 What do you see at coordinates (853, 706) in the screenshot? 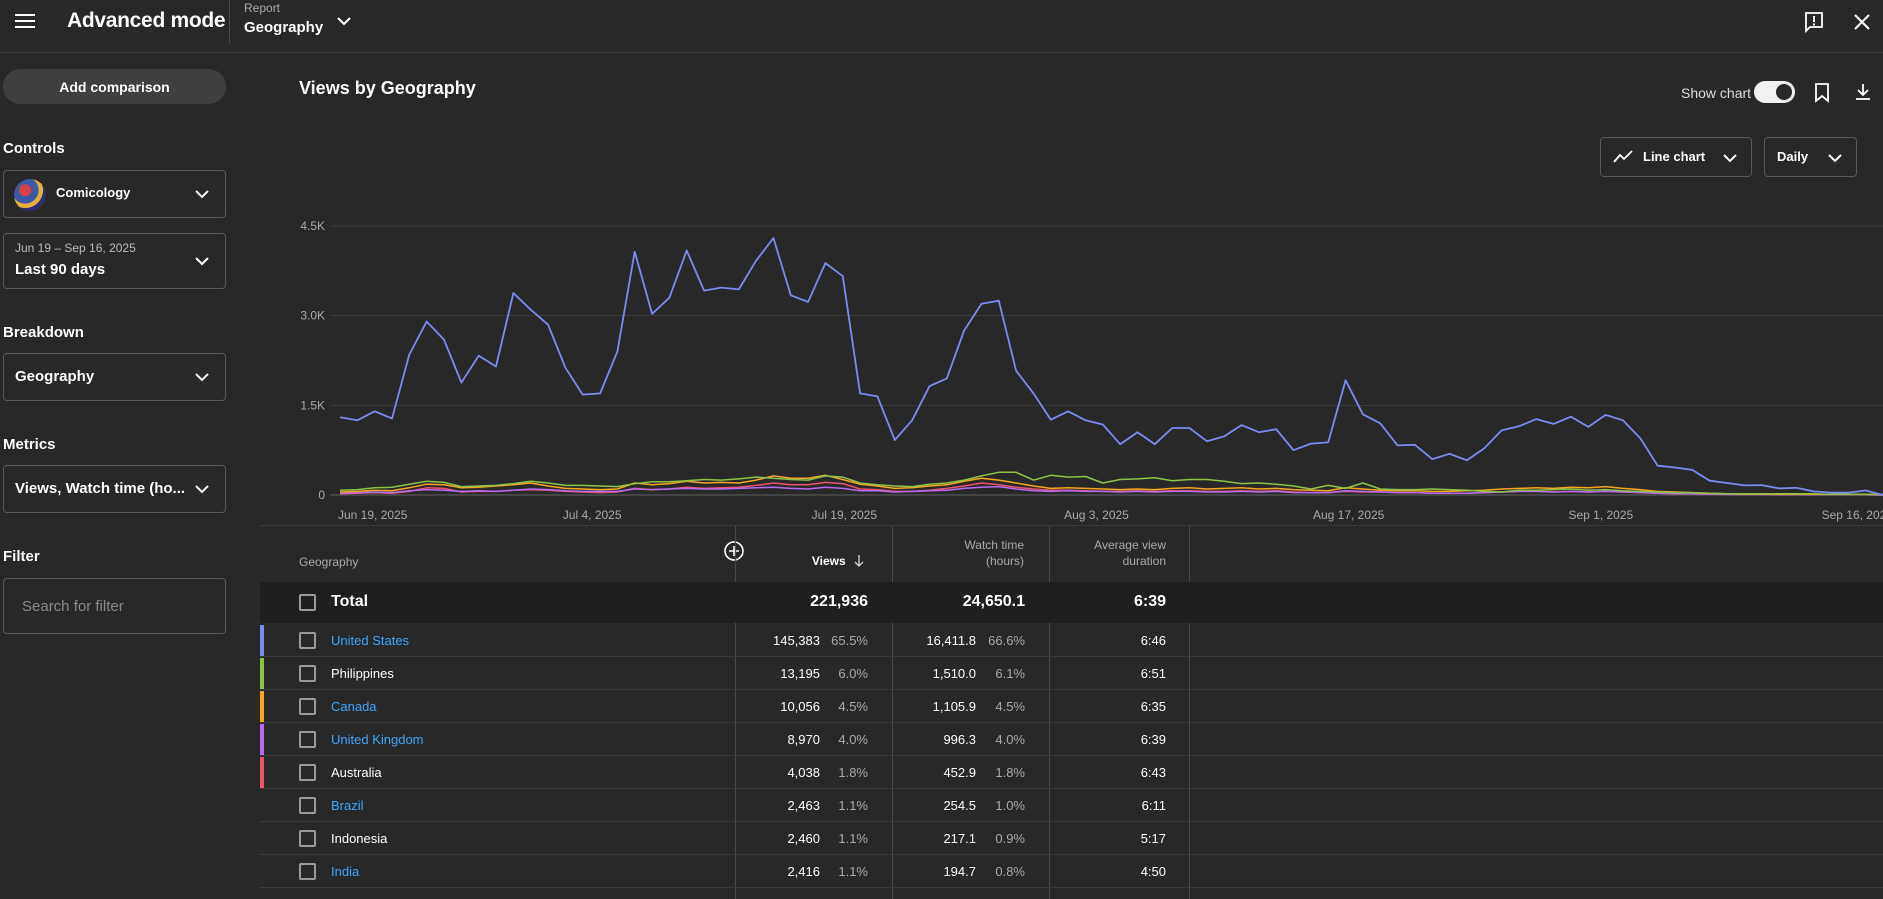
I see `views-percent: 4.5%` at bounding box center [853, 706].